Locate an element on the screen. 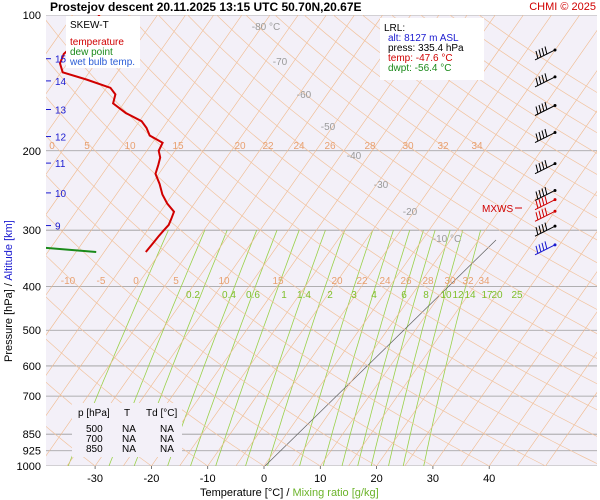  top-isotherm-label: 32 is located at coordinates (443, 146).